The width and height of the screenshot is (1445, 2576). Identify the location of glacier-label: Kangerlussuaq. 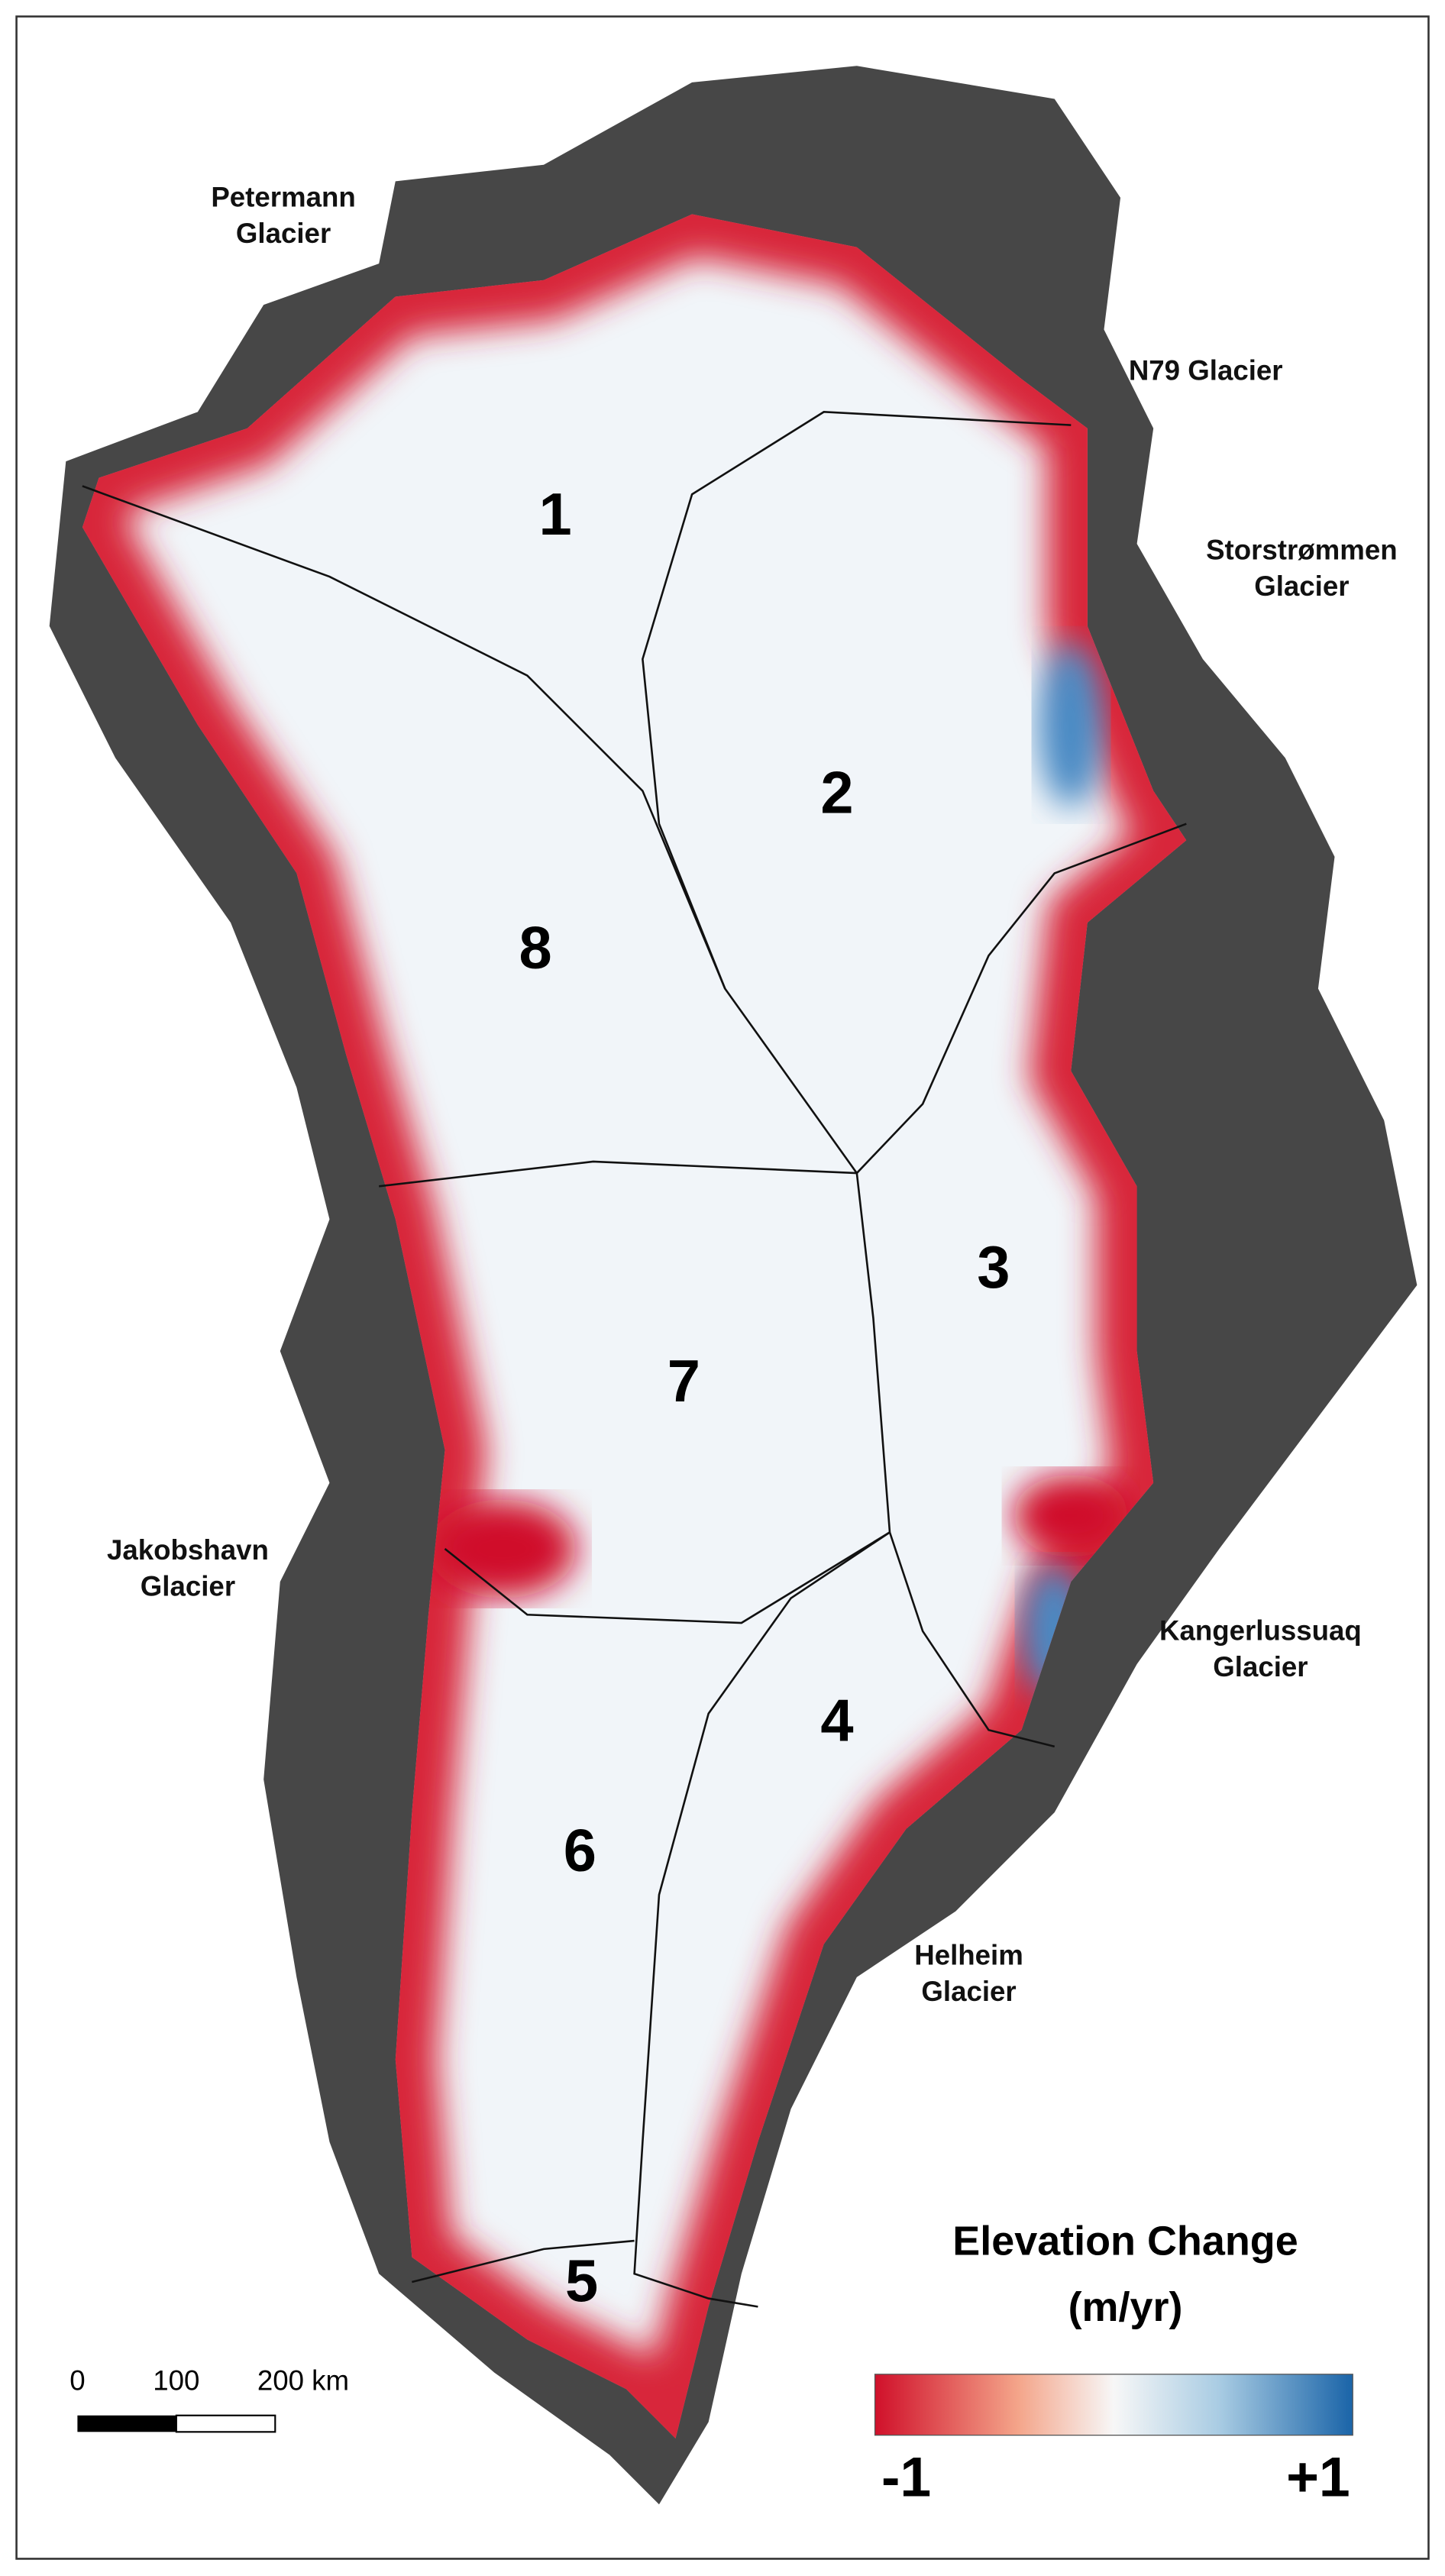
(1260, 1631).